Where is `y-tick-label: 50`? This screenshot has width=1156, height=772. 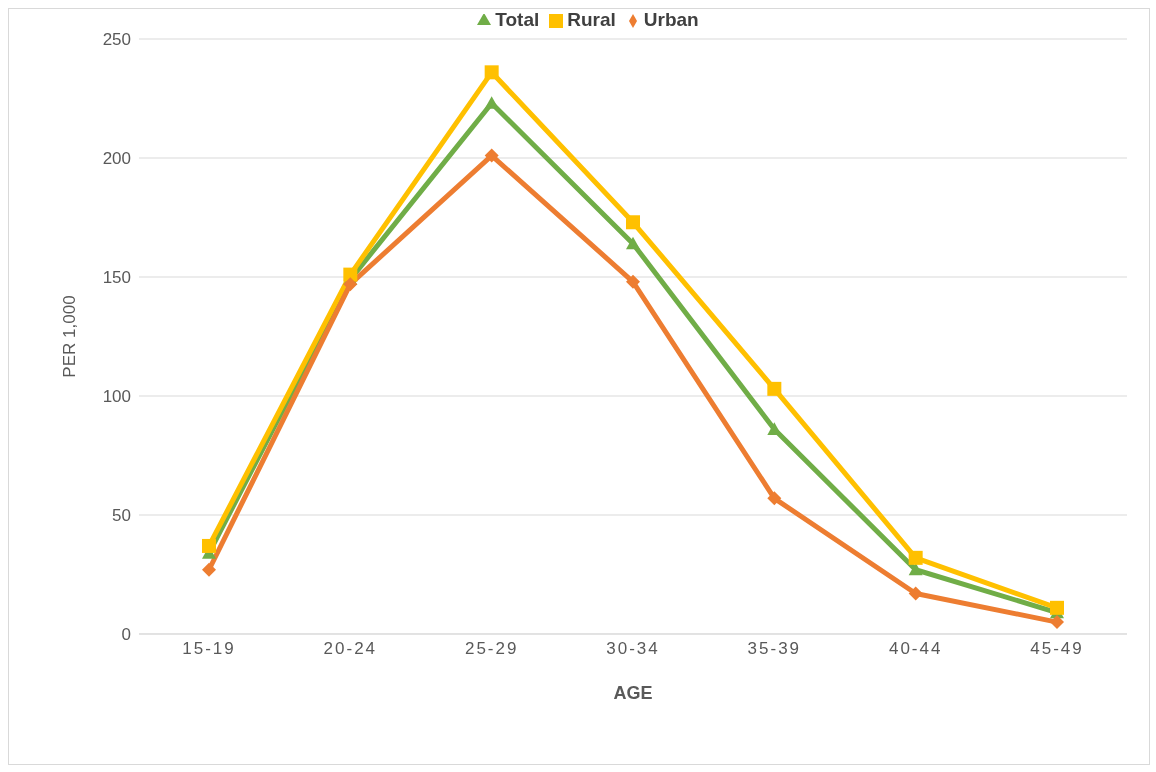 y-tick-label: 50 is located at coordinates (121, 516).